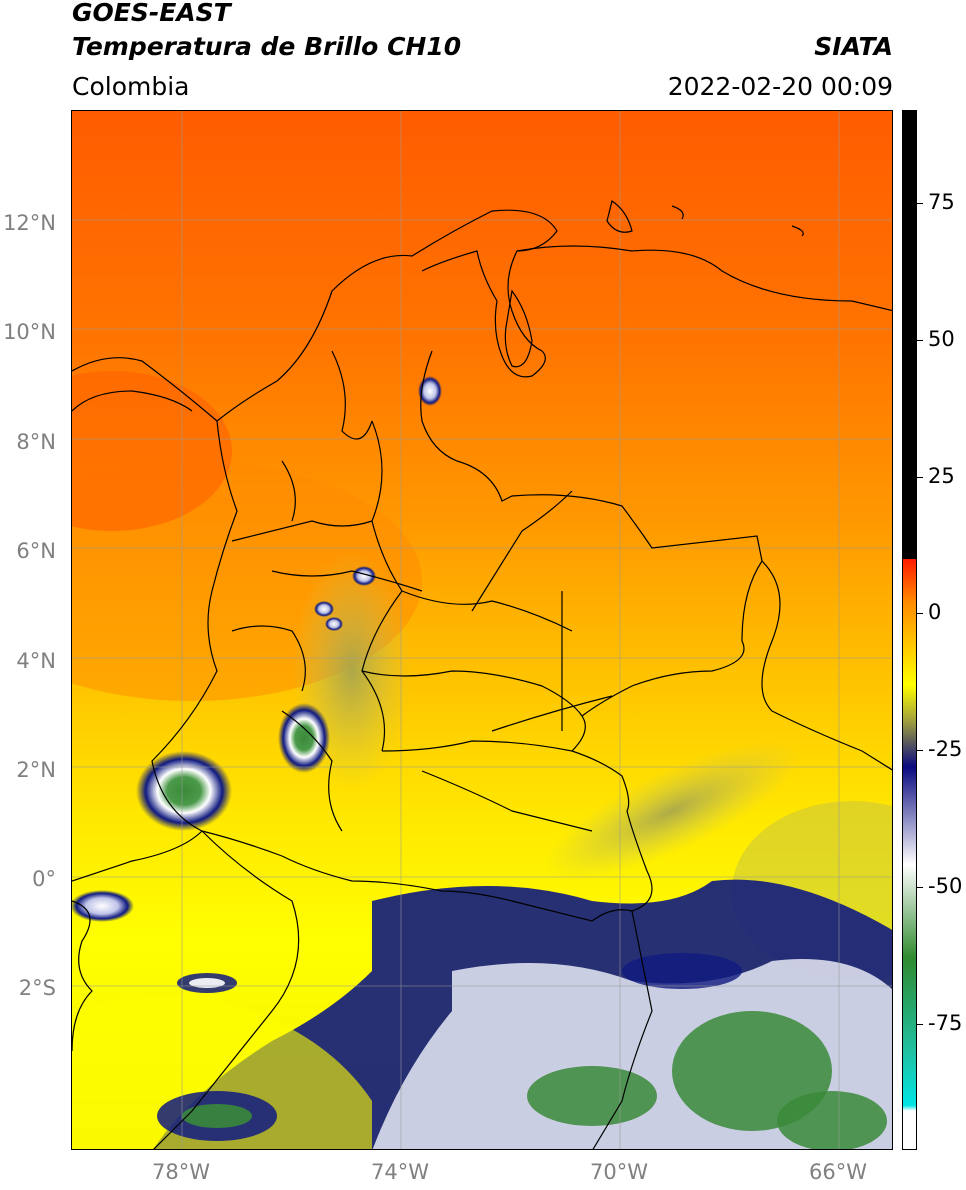 The height and width of the screenshot is (1190, 966). What do you see at coordinates (29, 223) in the screenshot?
I see `lat-label-12N: 12°N` at bounding box center [29, 223].